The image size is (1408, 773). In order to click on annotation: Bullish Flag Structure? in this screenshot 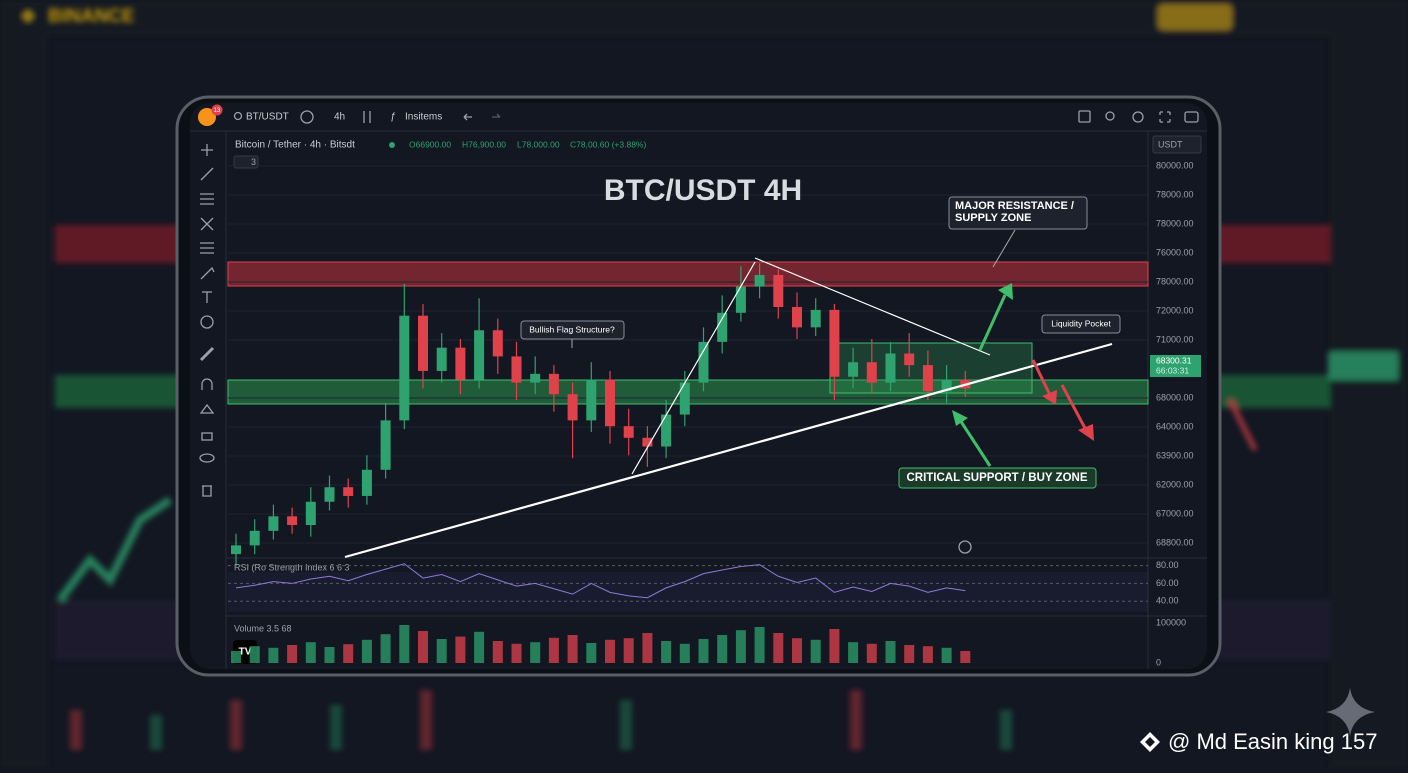, I will do `click(572, 329)`.